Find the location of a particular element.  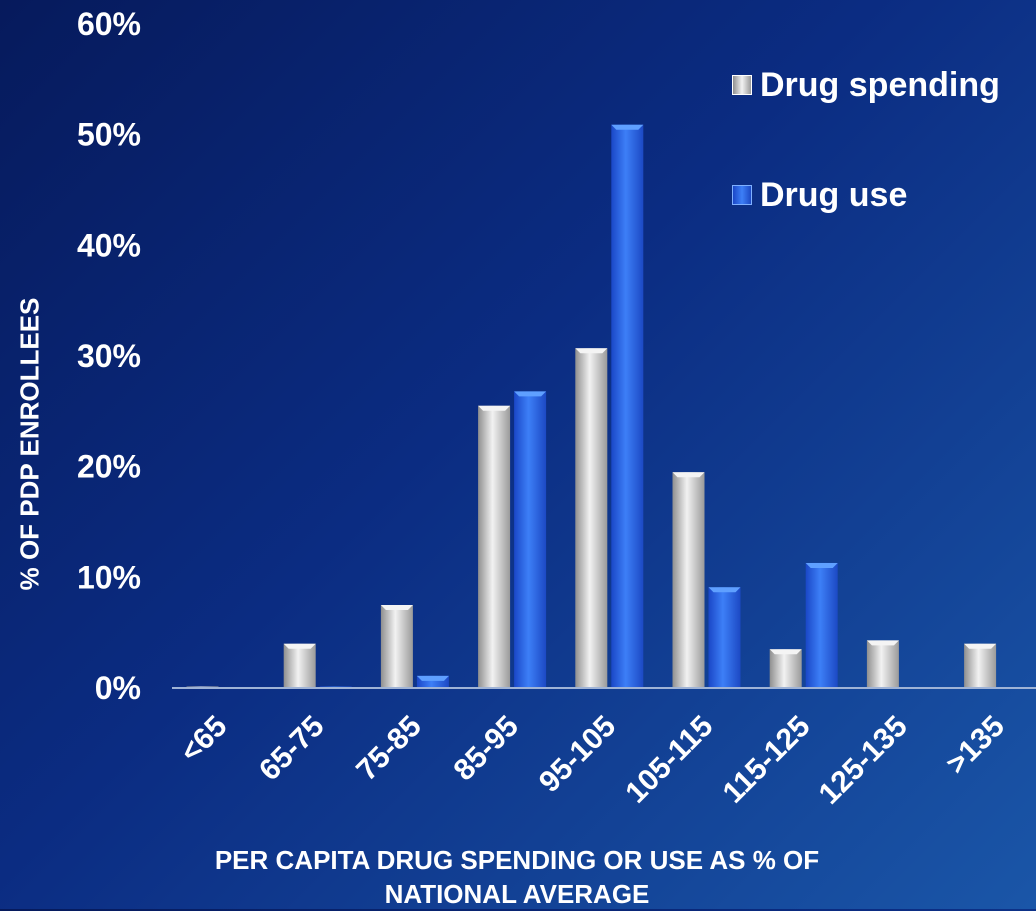

legend-label-drug-spending: Drug spending is located at coordinates (880, 84).